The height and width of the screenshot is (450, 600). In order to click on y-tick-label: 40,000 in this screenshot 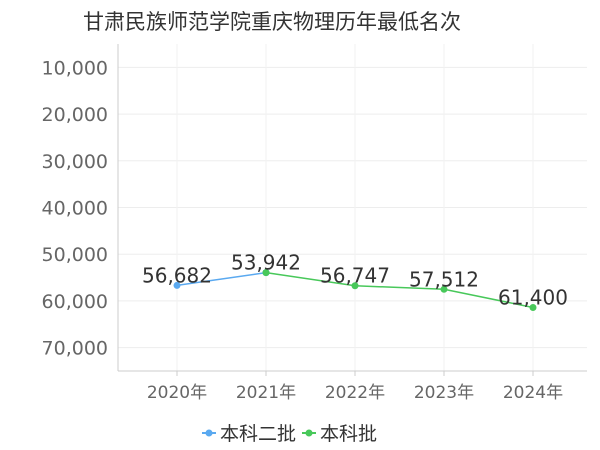, I will do `click(75, 209)`.